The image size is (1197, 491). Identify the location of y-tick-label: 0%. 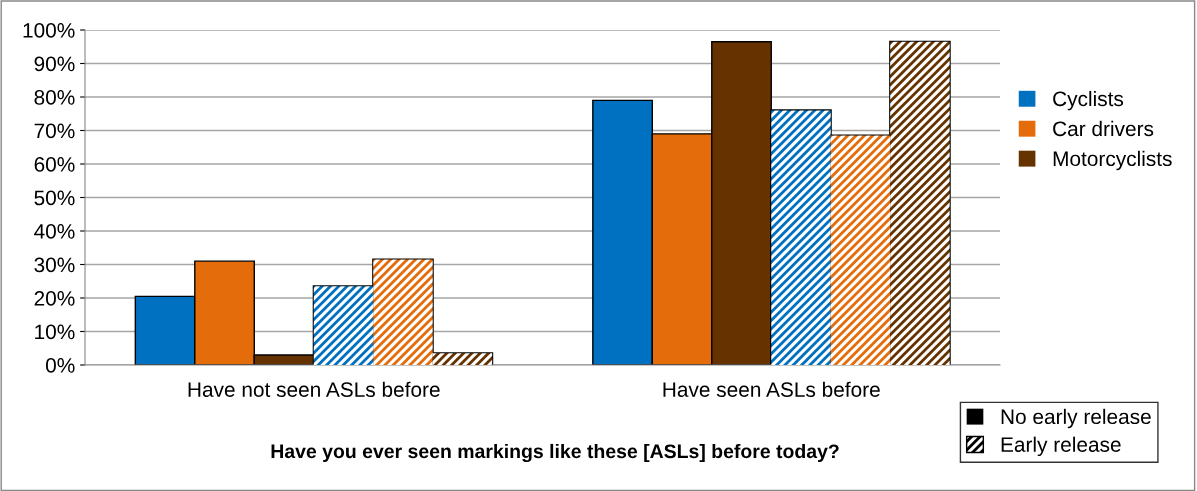
(60, 365).